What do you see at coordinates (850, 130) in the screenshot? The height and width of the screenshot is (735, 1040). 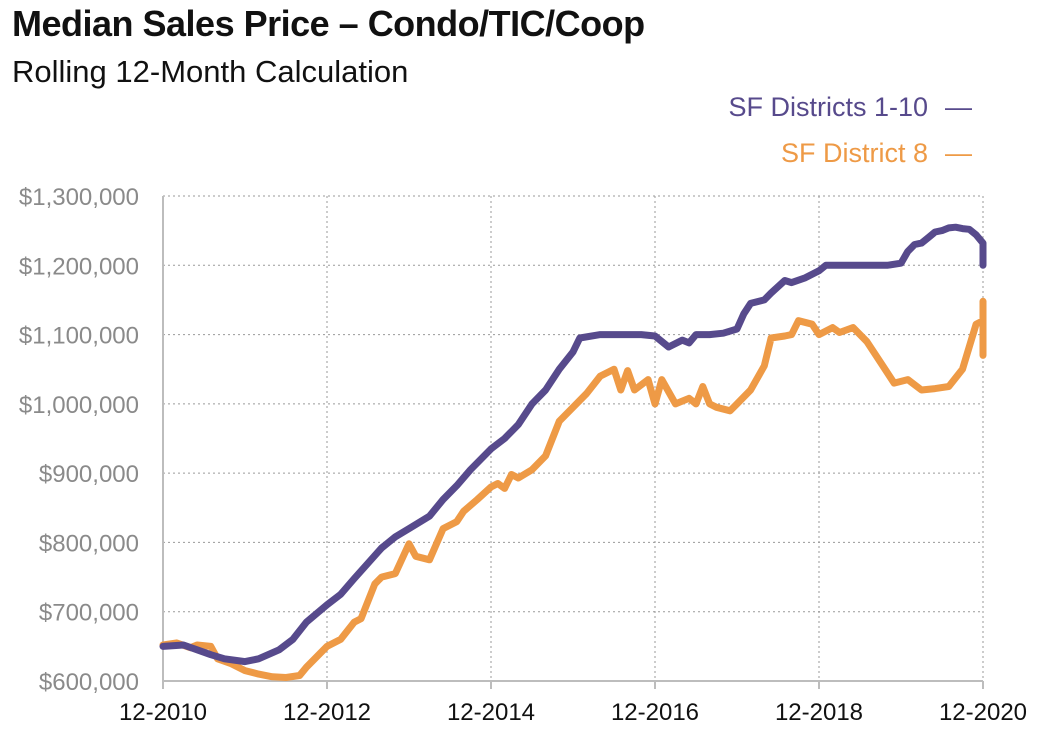 I see `legend: SF Districts 1-10 — SF District 8 —` at bounding box center [850, 130].